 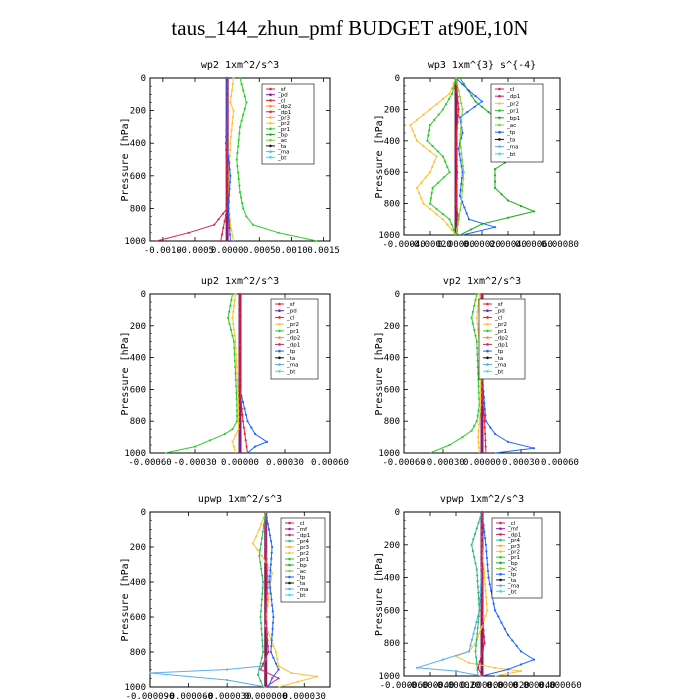 I want to click on x-tick-label: 0.00060, so click(x=330, y=463).